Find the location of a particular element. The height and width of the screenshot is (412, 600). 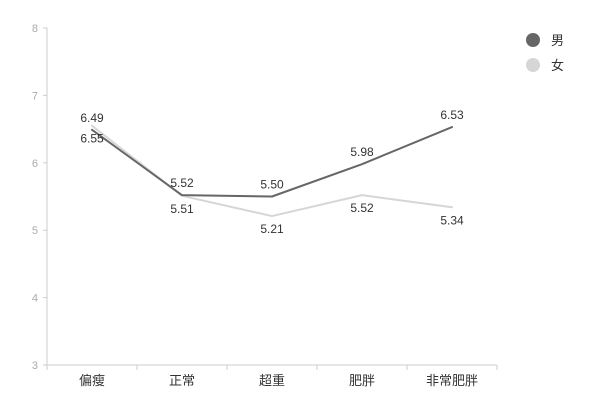

data-label-female: 5.51 is located at coordinates (182, 209).